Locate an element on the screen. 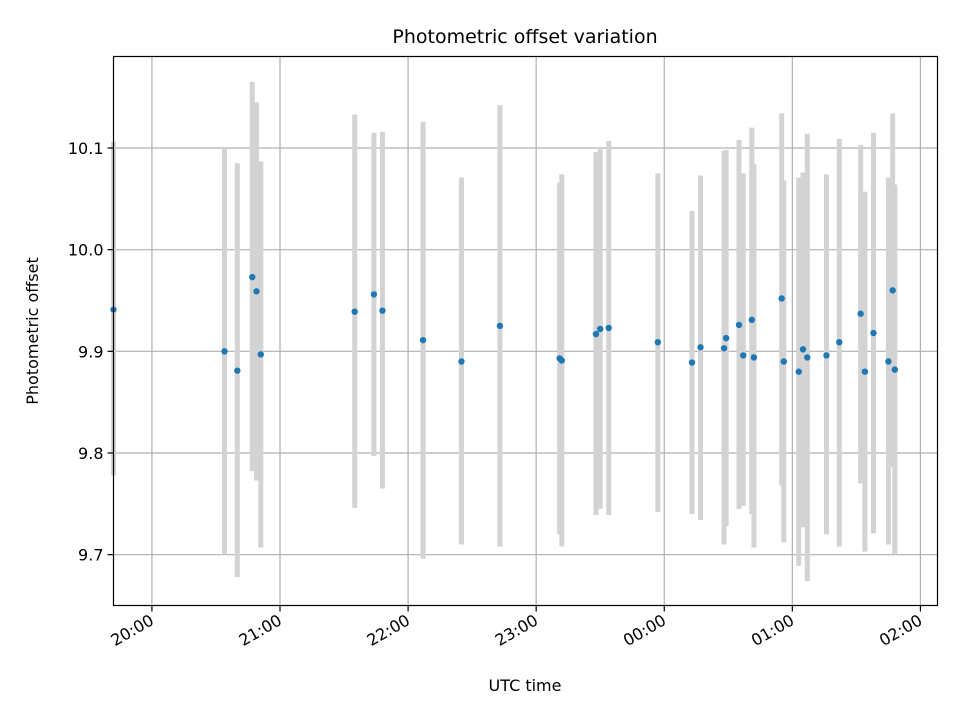  x-tick-label: 00:00 is located at coordinates (644, 631).